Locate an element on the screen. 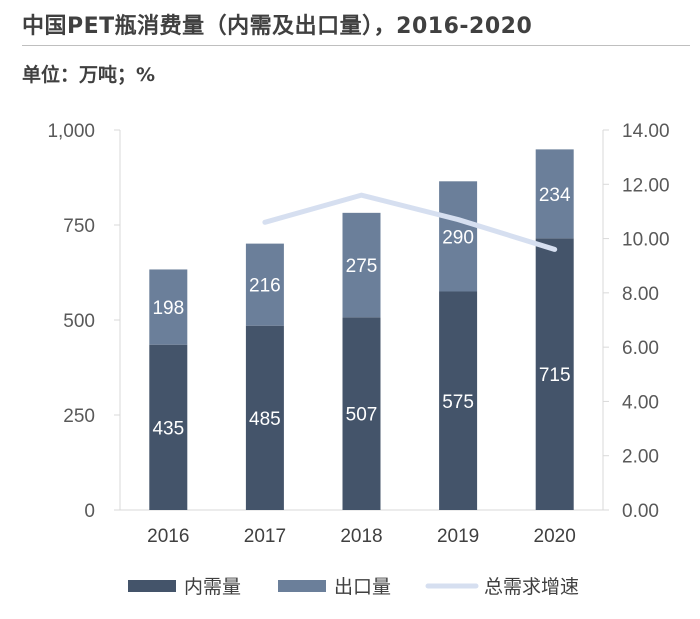 The height and width of the screenshot is (619, 700). y2-tick-label: 8.00 is located at coordinates (640, 294).